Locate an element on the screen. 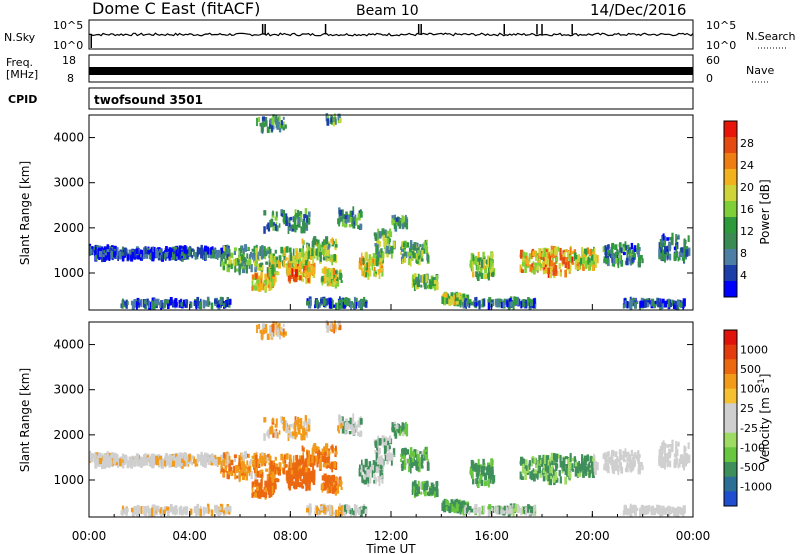 Image resolution: width=800 pixels, height=554 pixels. power-colorbar-swatch is located at coordinates (730, 289).